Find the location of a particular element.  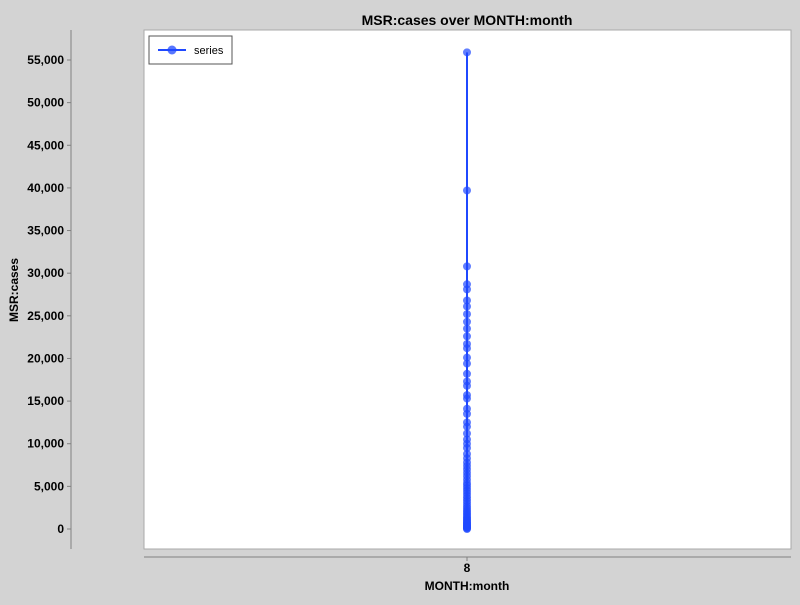

y-tick-label: 15,000 is located at coordinates (45, 401).